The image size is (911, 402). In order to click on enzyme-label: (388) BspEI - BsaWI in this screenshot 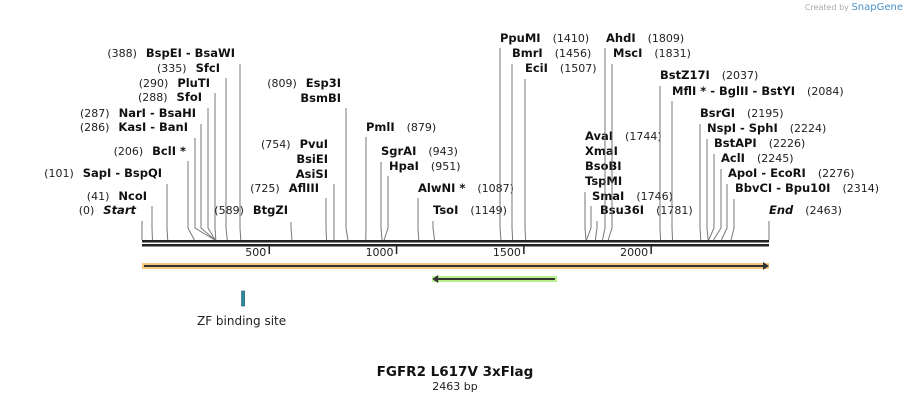, I will do `click(171, 53)`.